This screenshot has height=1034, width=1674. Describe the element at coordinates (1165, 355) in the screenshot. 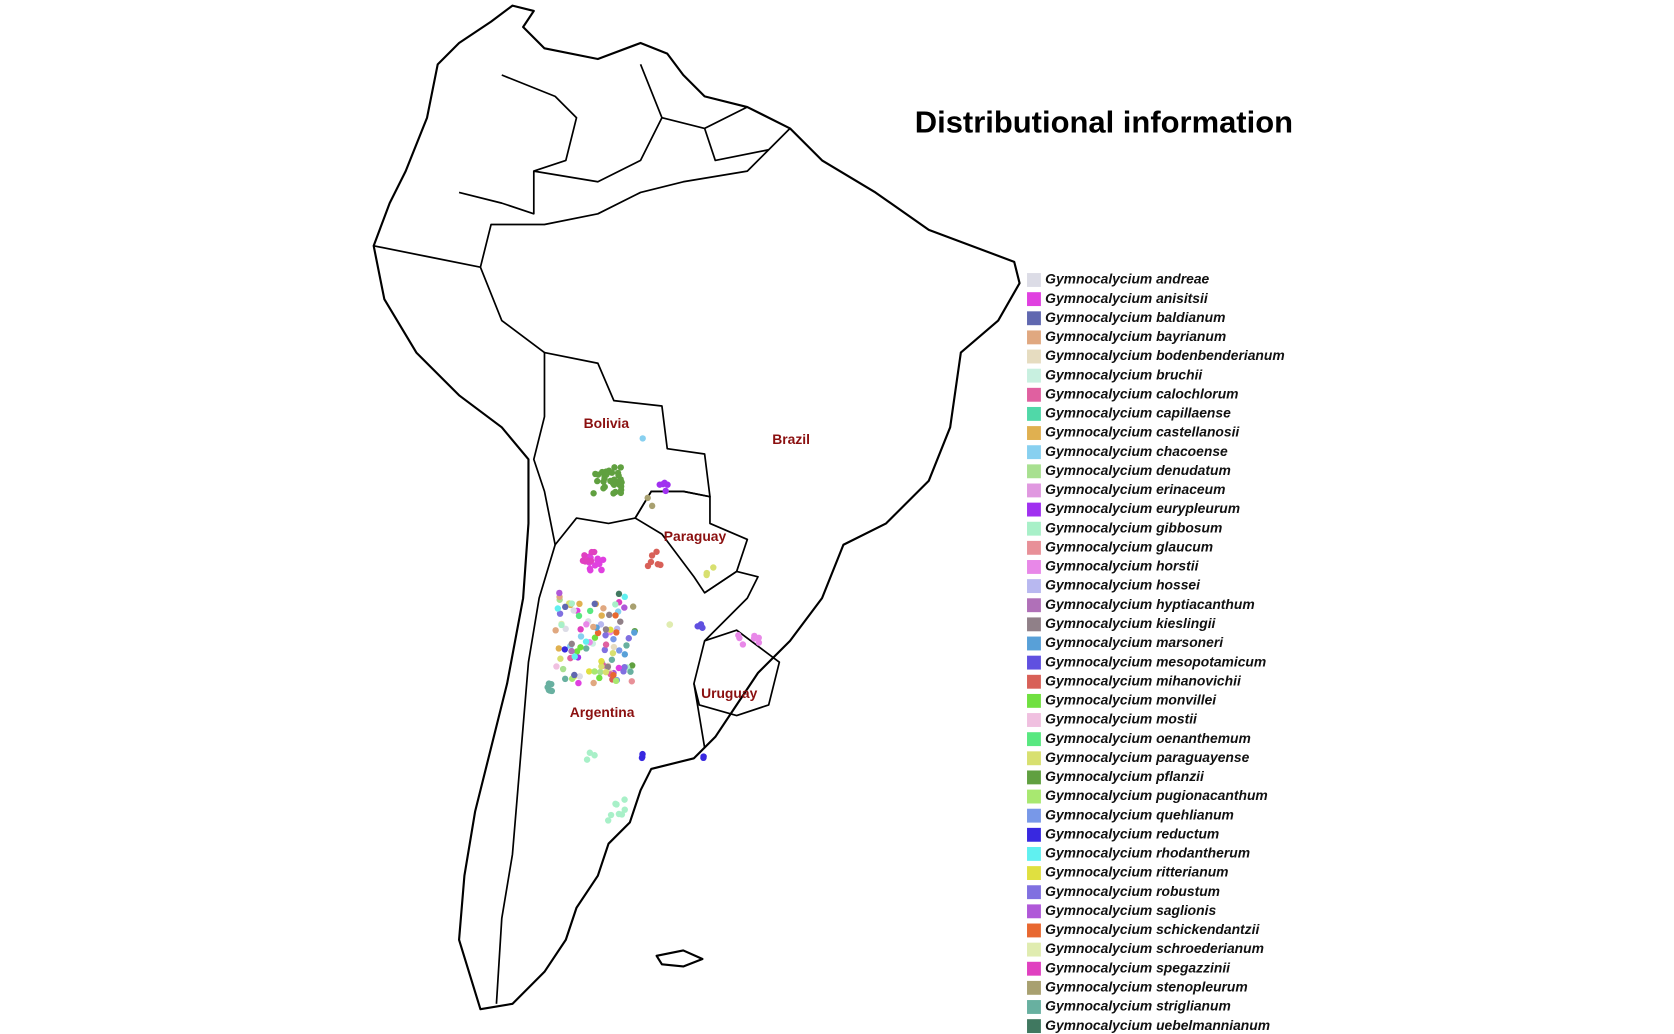

I see `legend-label: Gymnocalycium bodenbenderianum` at that location.